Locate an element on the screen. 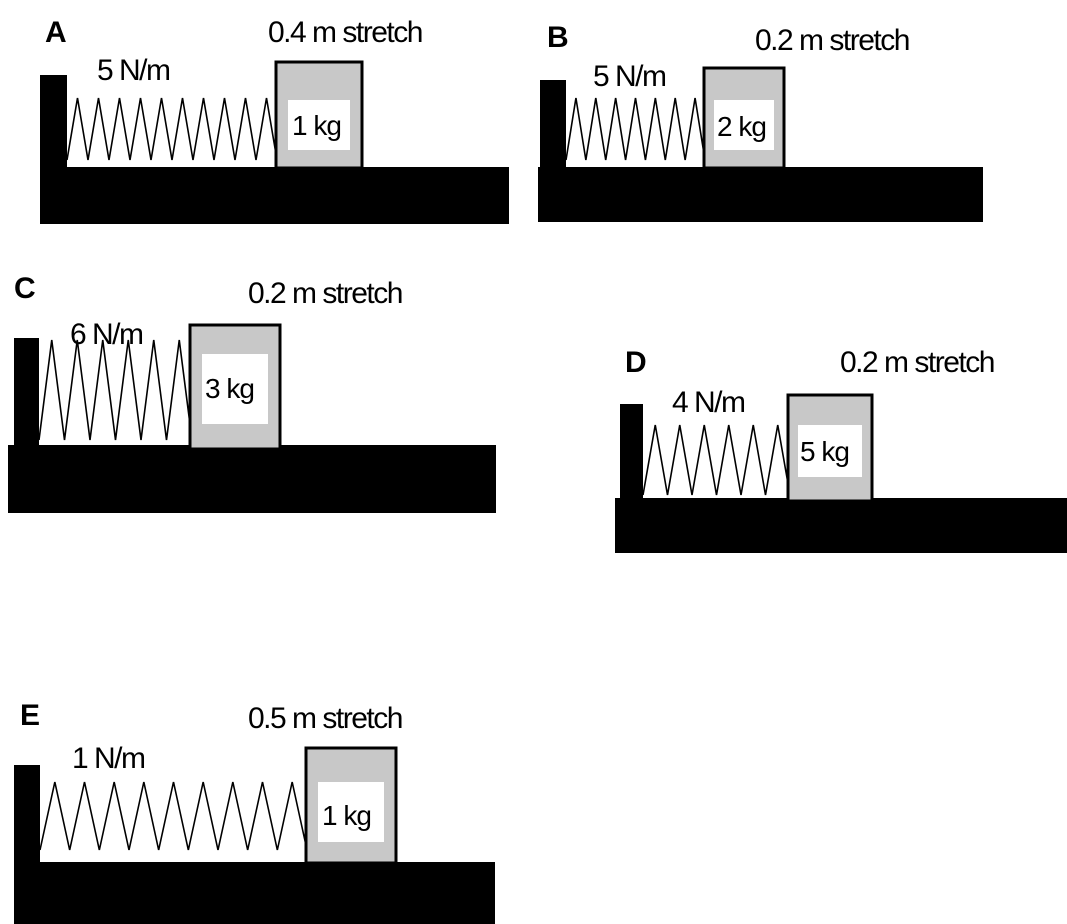 This screenshot has width=1067, height=924. panel-letter-a: A is located at coordinates (56, 32).